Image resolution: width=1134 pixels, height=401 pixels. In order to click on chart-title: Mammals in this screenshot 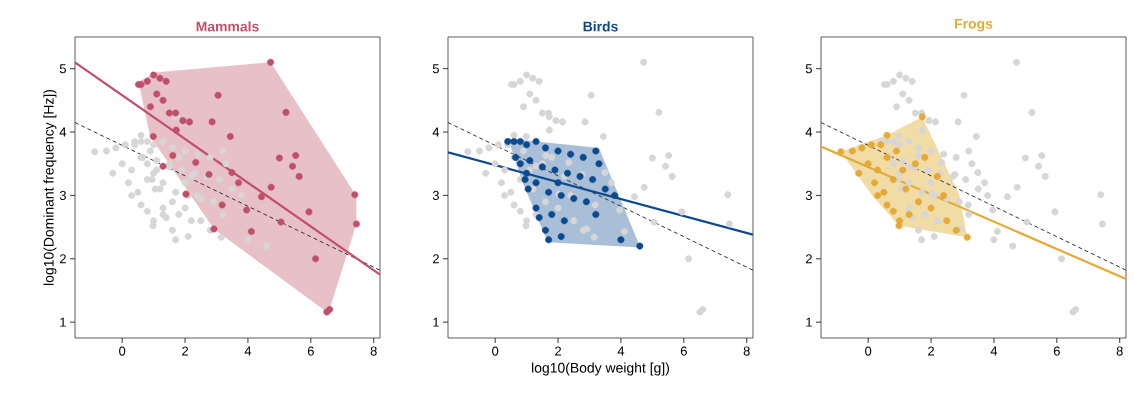, I will do `click(227, 26)`.